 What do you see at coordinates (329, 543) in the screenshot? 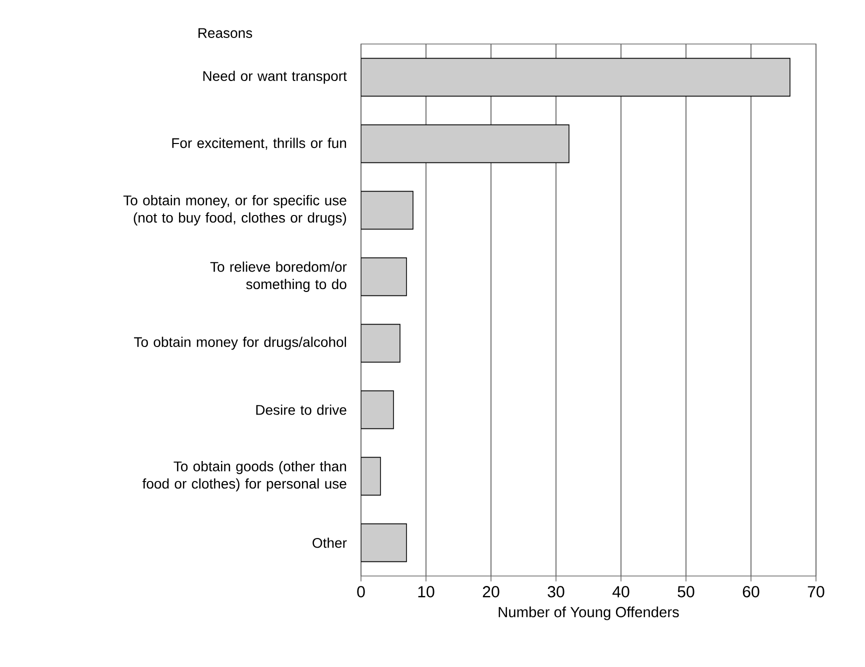
I see `y-tick-label: Other` at bounding box center [329, 543].